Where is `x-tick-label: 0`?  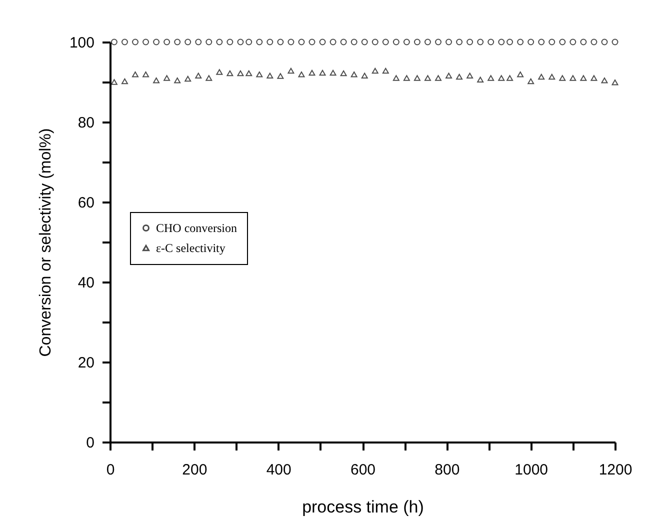
x-tick-label: 0 is located at coordinates (110, 470).